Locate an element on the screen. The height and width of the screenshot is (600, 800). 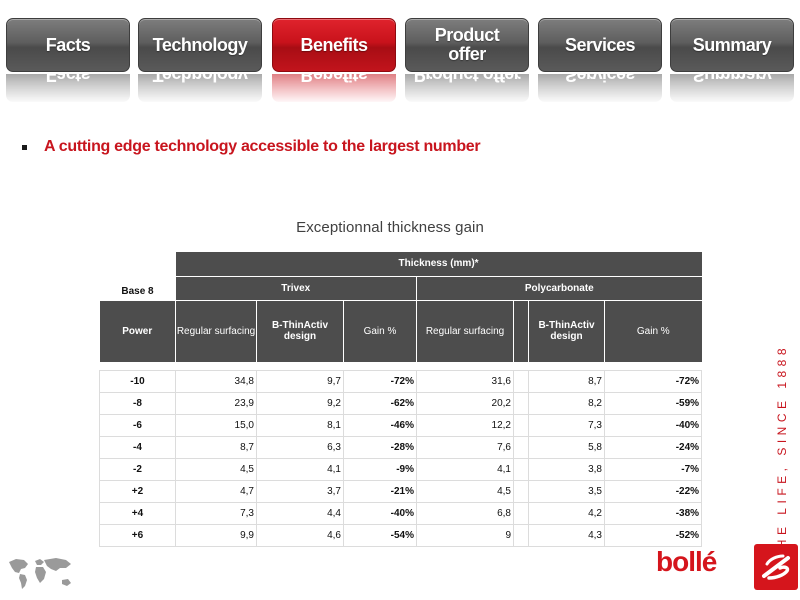
cell-trivex-thin: 4,1 is located at coordinates (300, 469).